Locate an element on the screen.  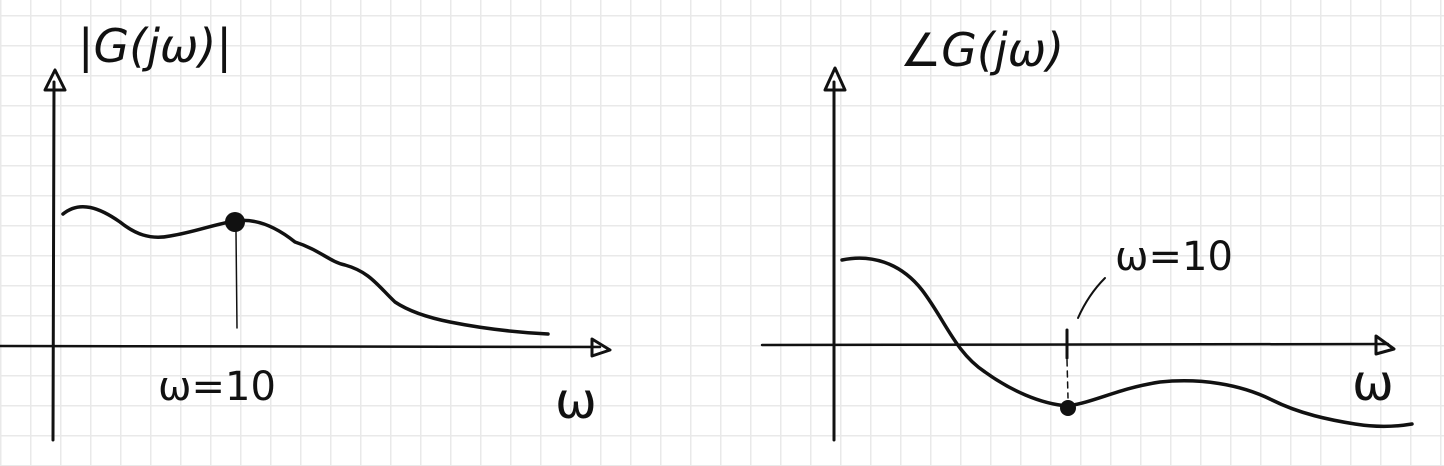
phase-x-axis is located at coordinates (1075, 344).